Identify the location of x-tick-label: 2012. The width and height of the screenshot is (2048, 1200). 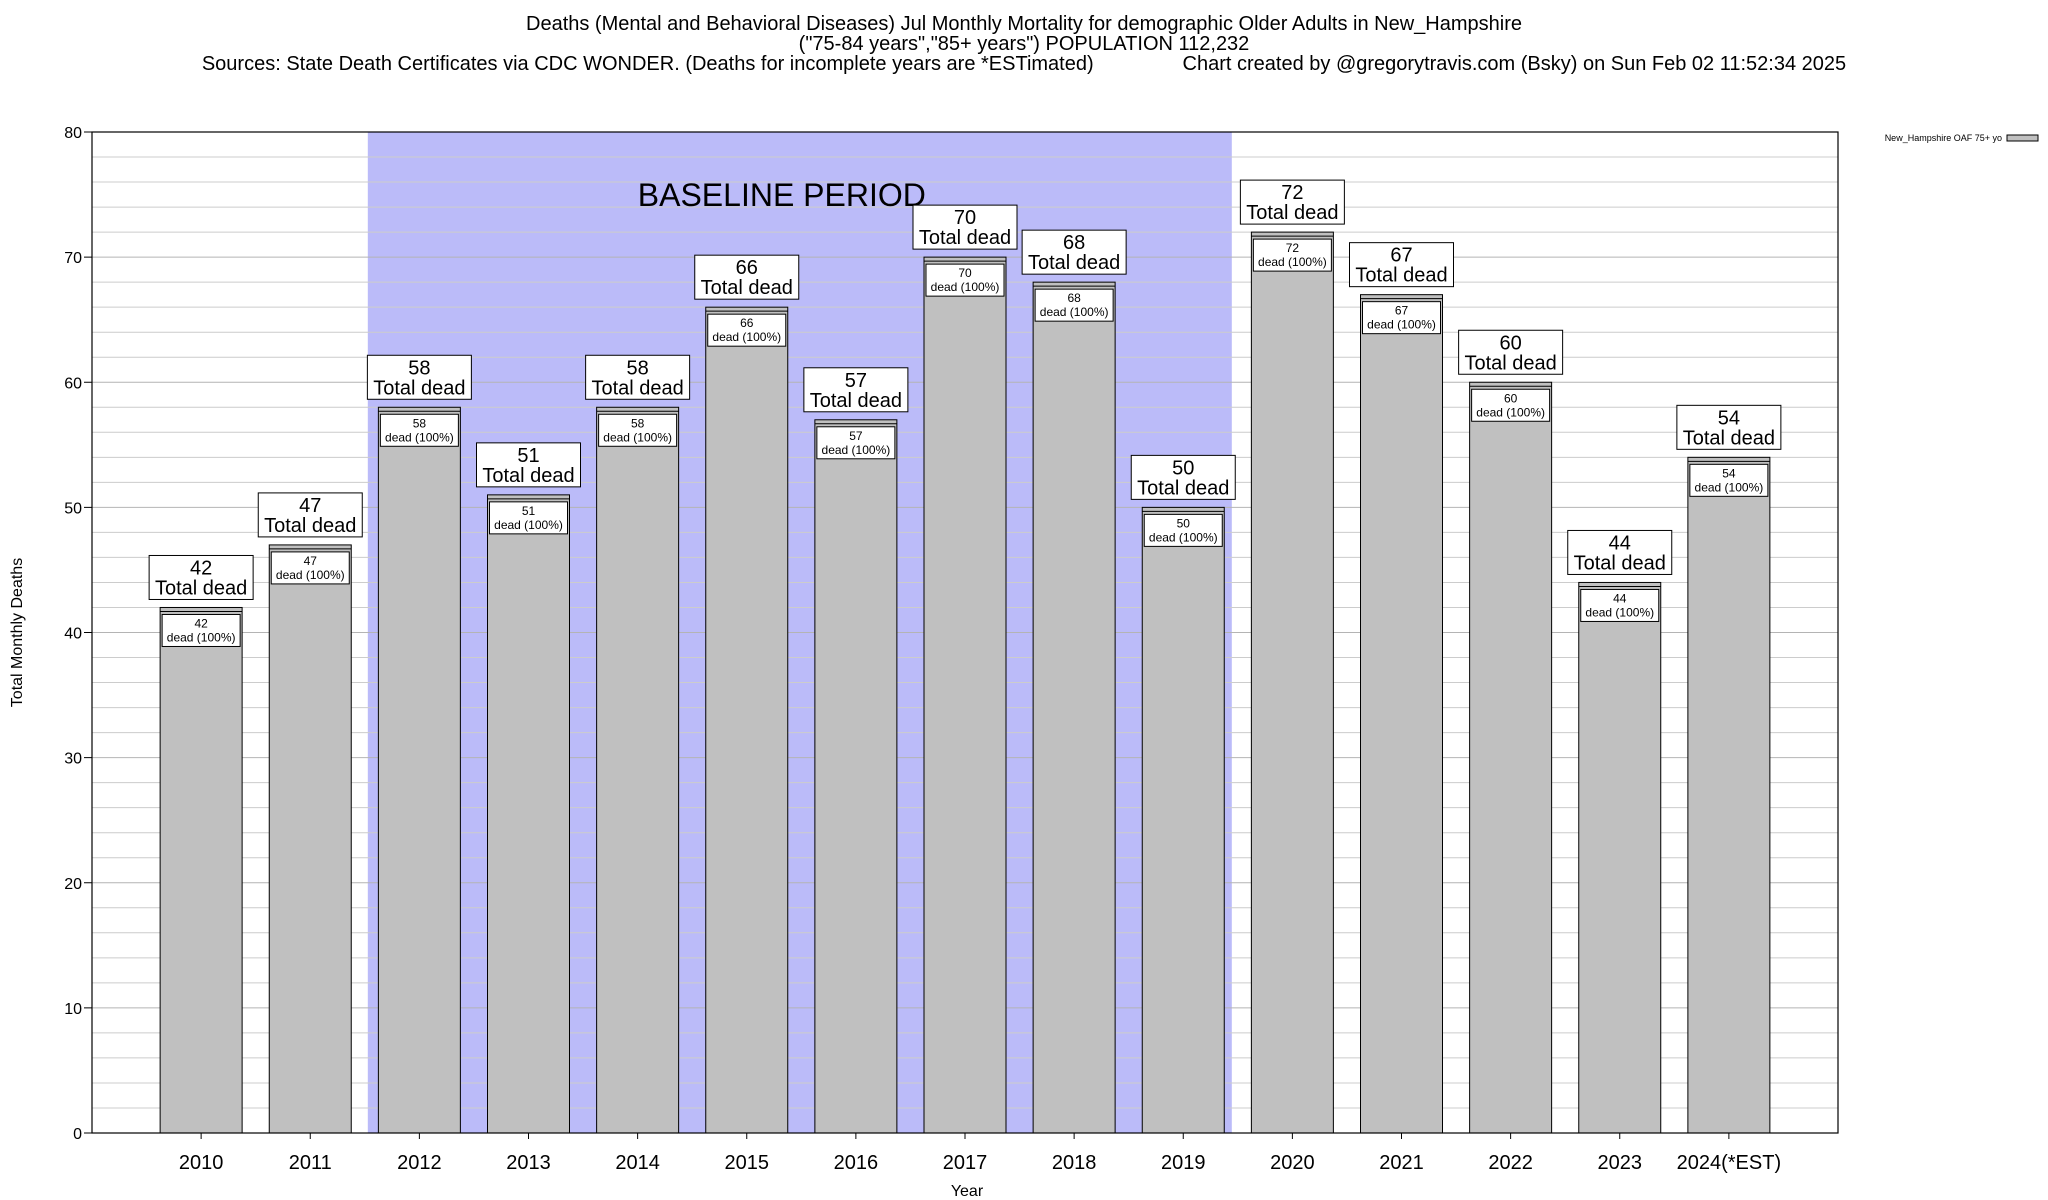
(419, 1163).